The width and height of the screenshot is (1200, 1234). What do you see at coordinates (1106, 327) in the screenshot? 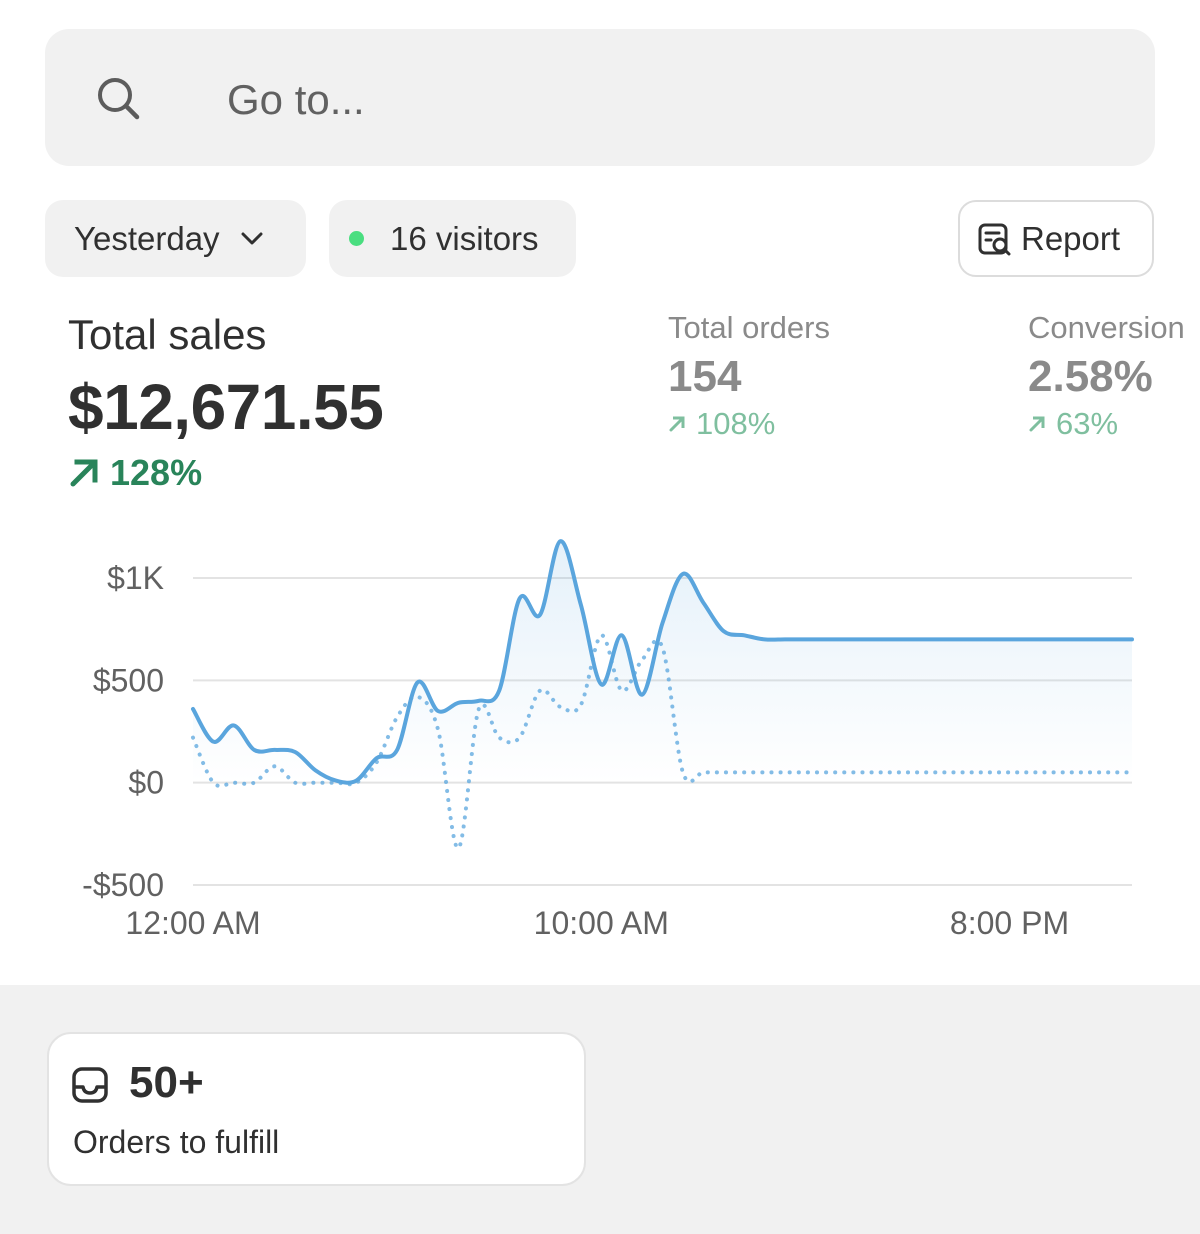
I see `conversion-label: Conversion` at bounding box center [1106, 327].